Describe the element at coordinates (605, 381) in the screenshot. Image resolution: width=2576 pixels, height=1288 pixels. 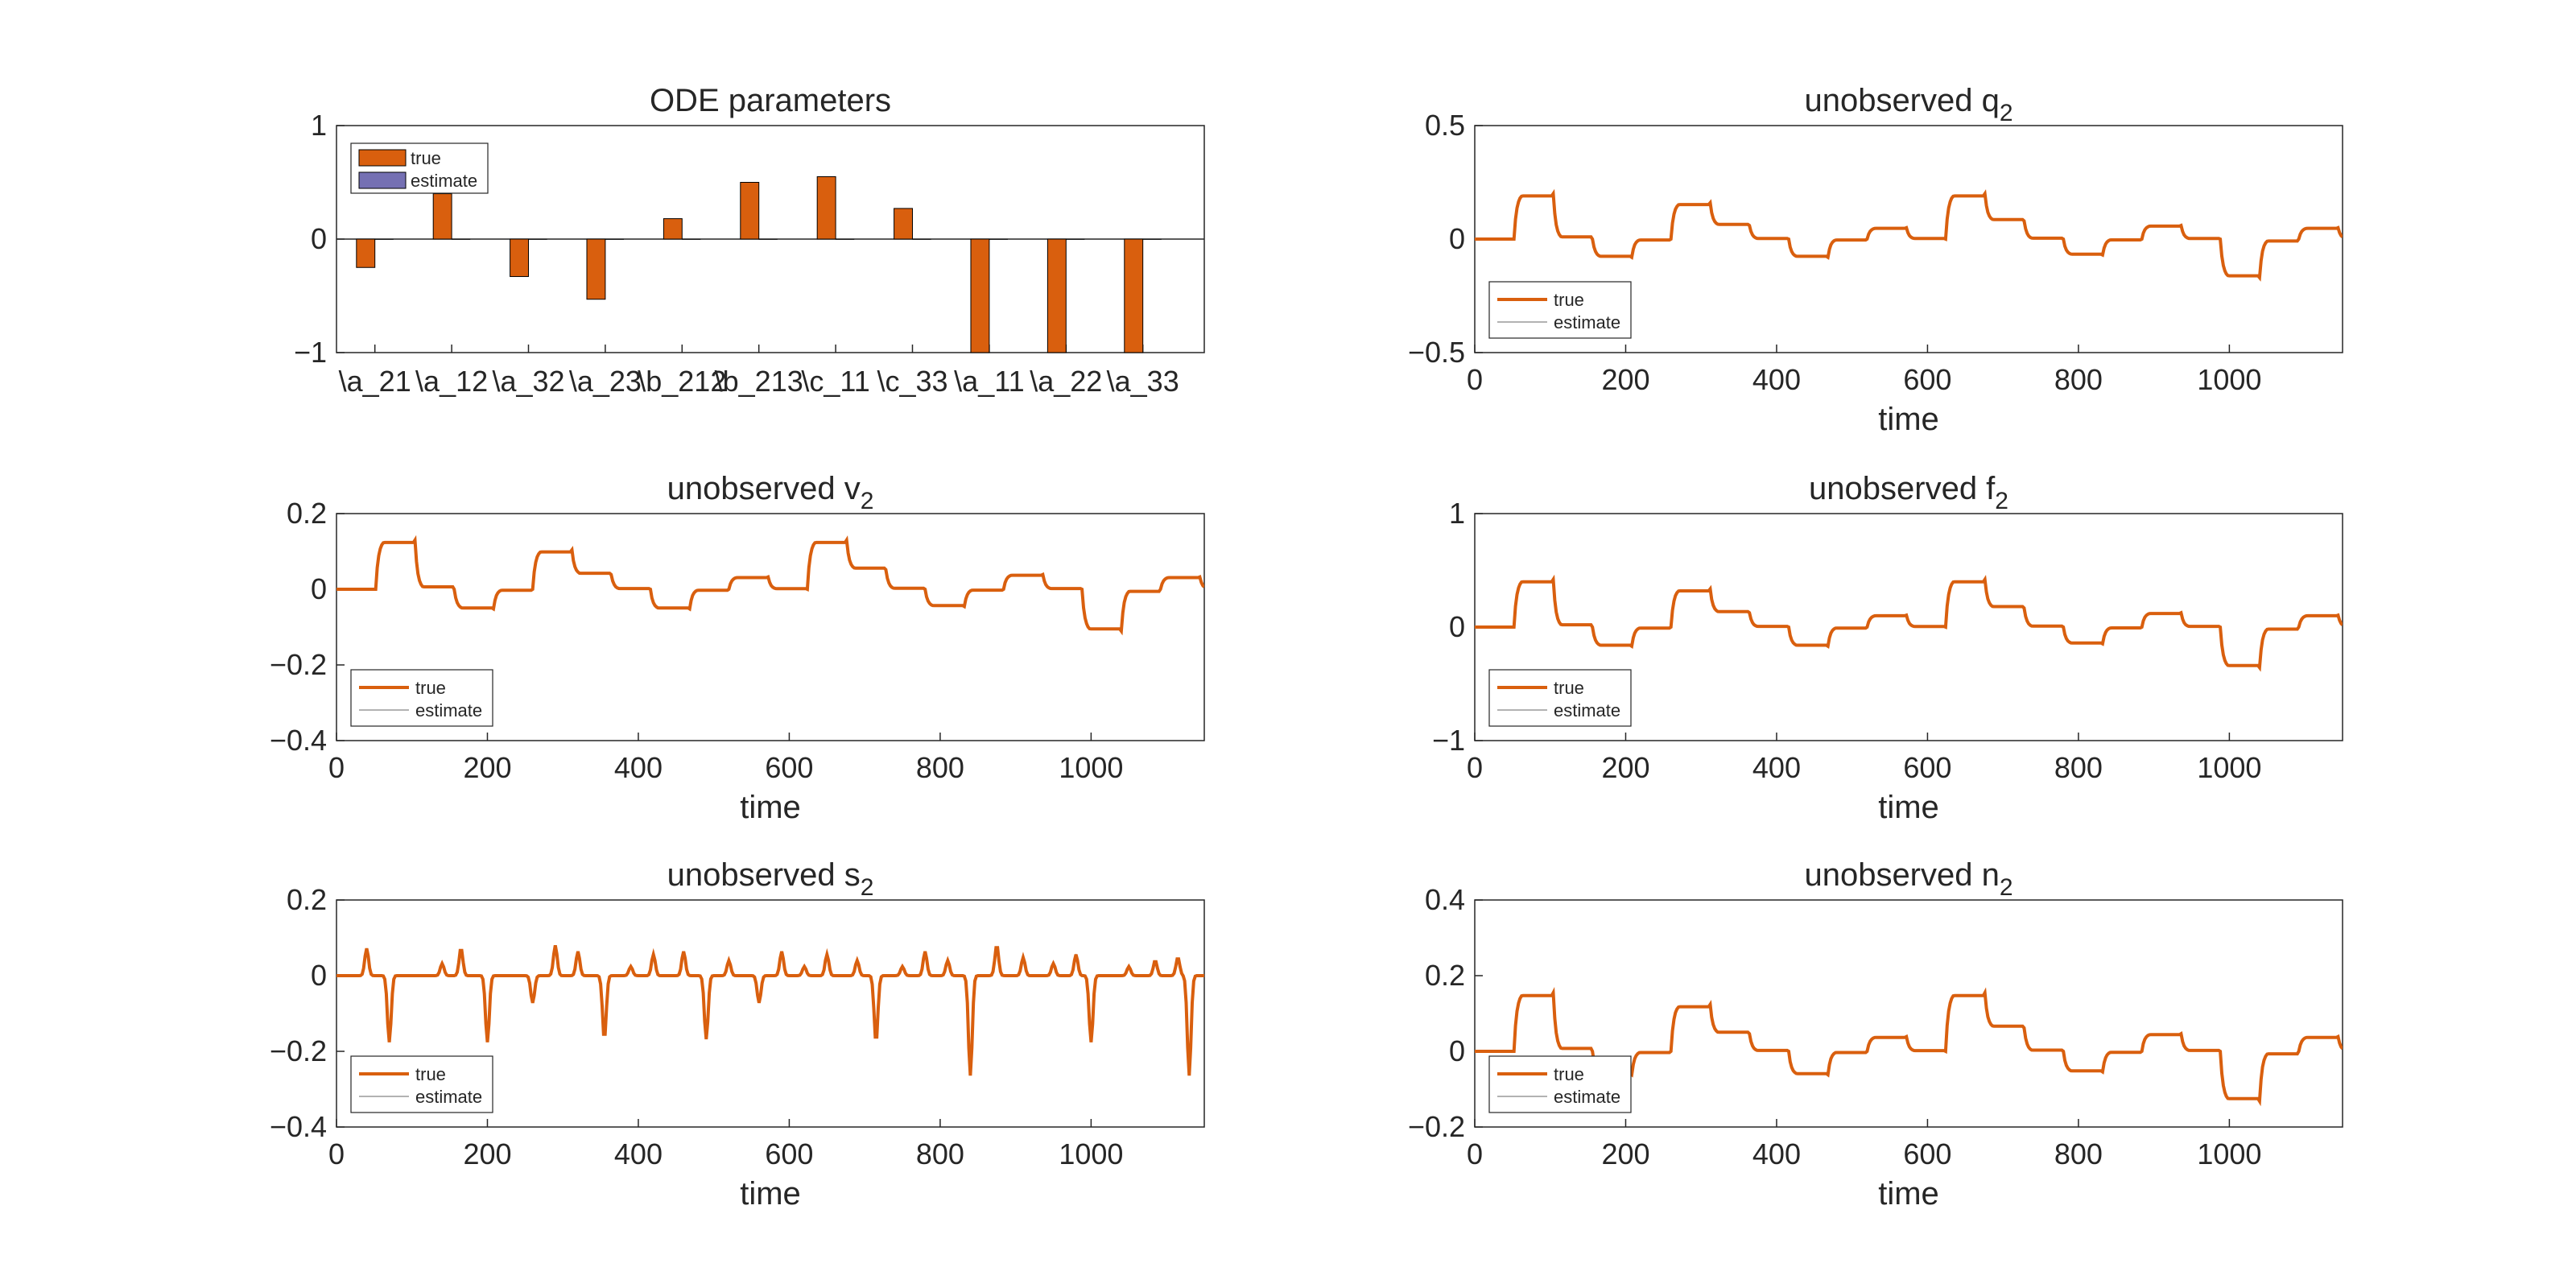
I see `category-label: \a_23` at that location.